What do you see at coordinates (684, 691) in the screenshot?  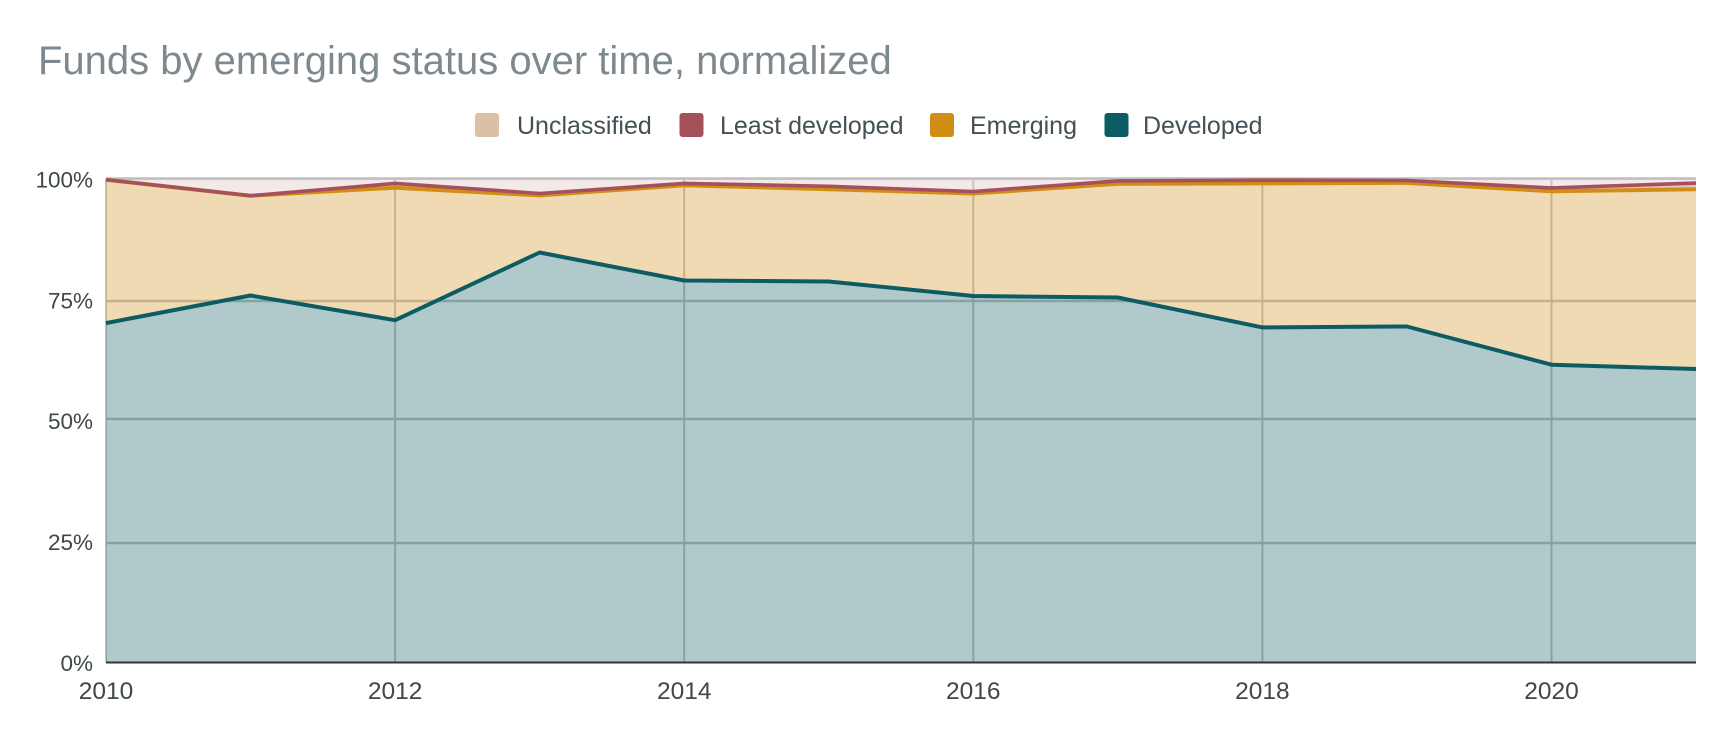 I see `svg-text: 2014` at bounding box center [684, 691].